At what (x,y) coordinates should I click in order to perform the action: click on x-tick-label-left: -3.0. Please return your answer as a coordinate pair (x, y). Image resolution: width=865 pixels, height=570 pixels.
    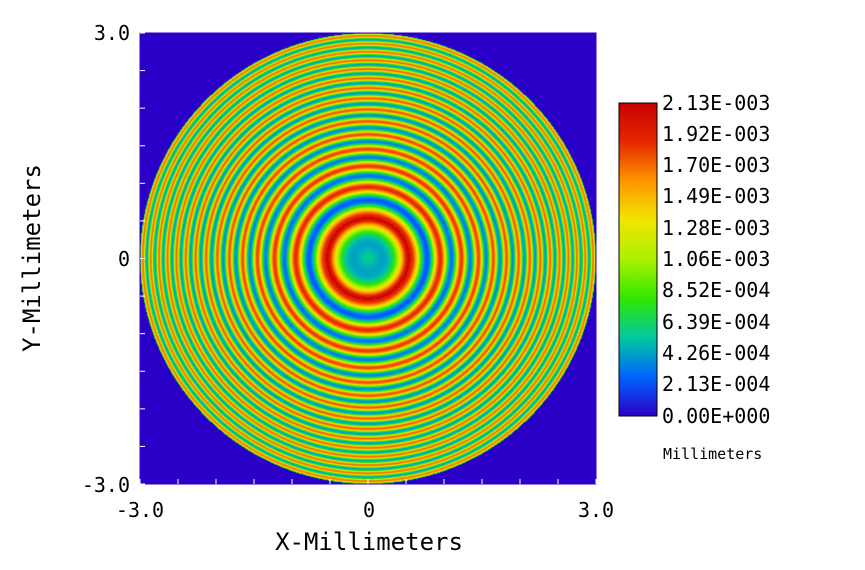
    Looking at the image, I should click on (140, 510).